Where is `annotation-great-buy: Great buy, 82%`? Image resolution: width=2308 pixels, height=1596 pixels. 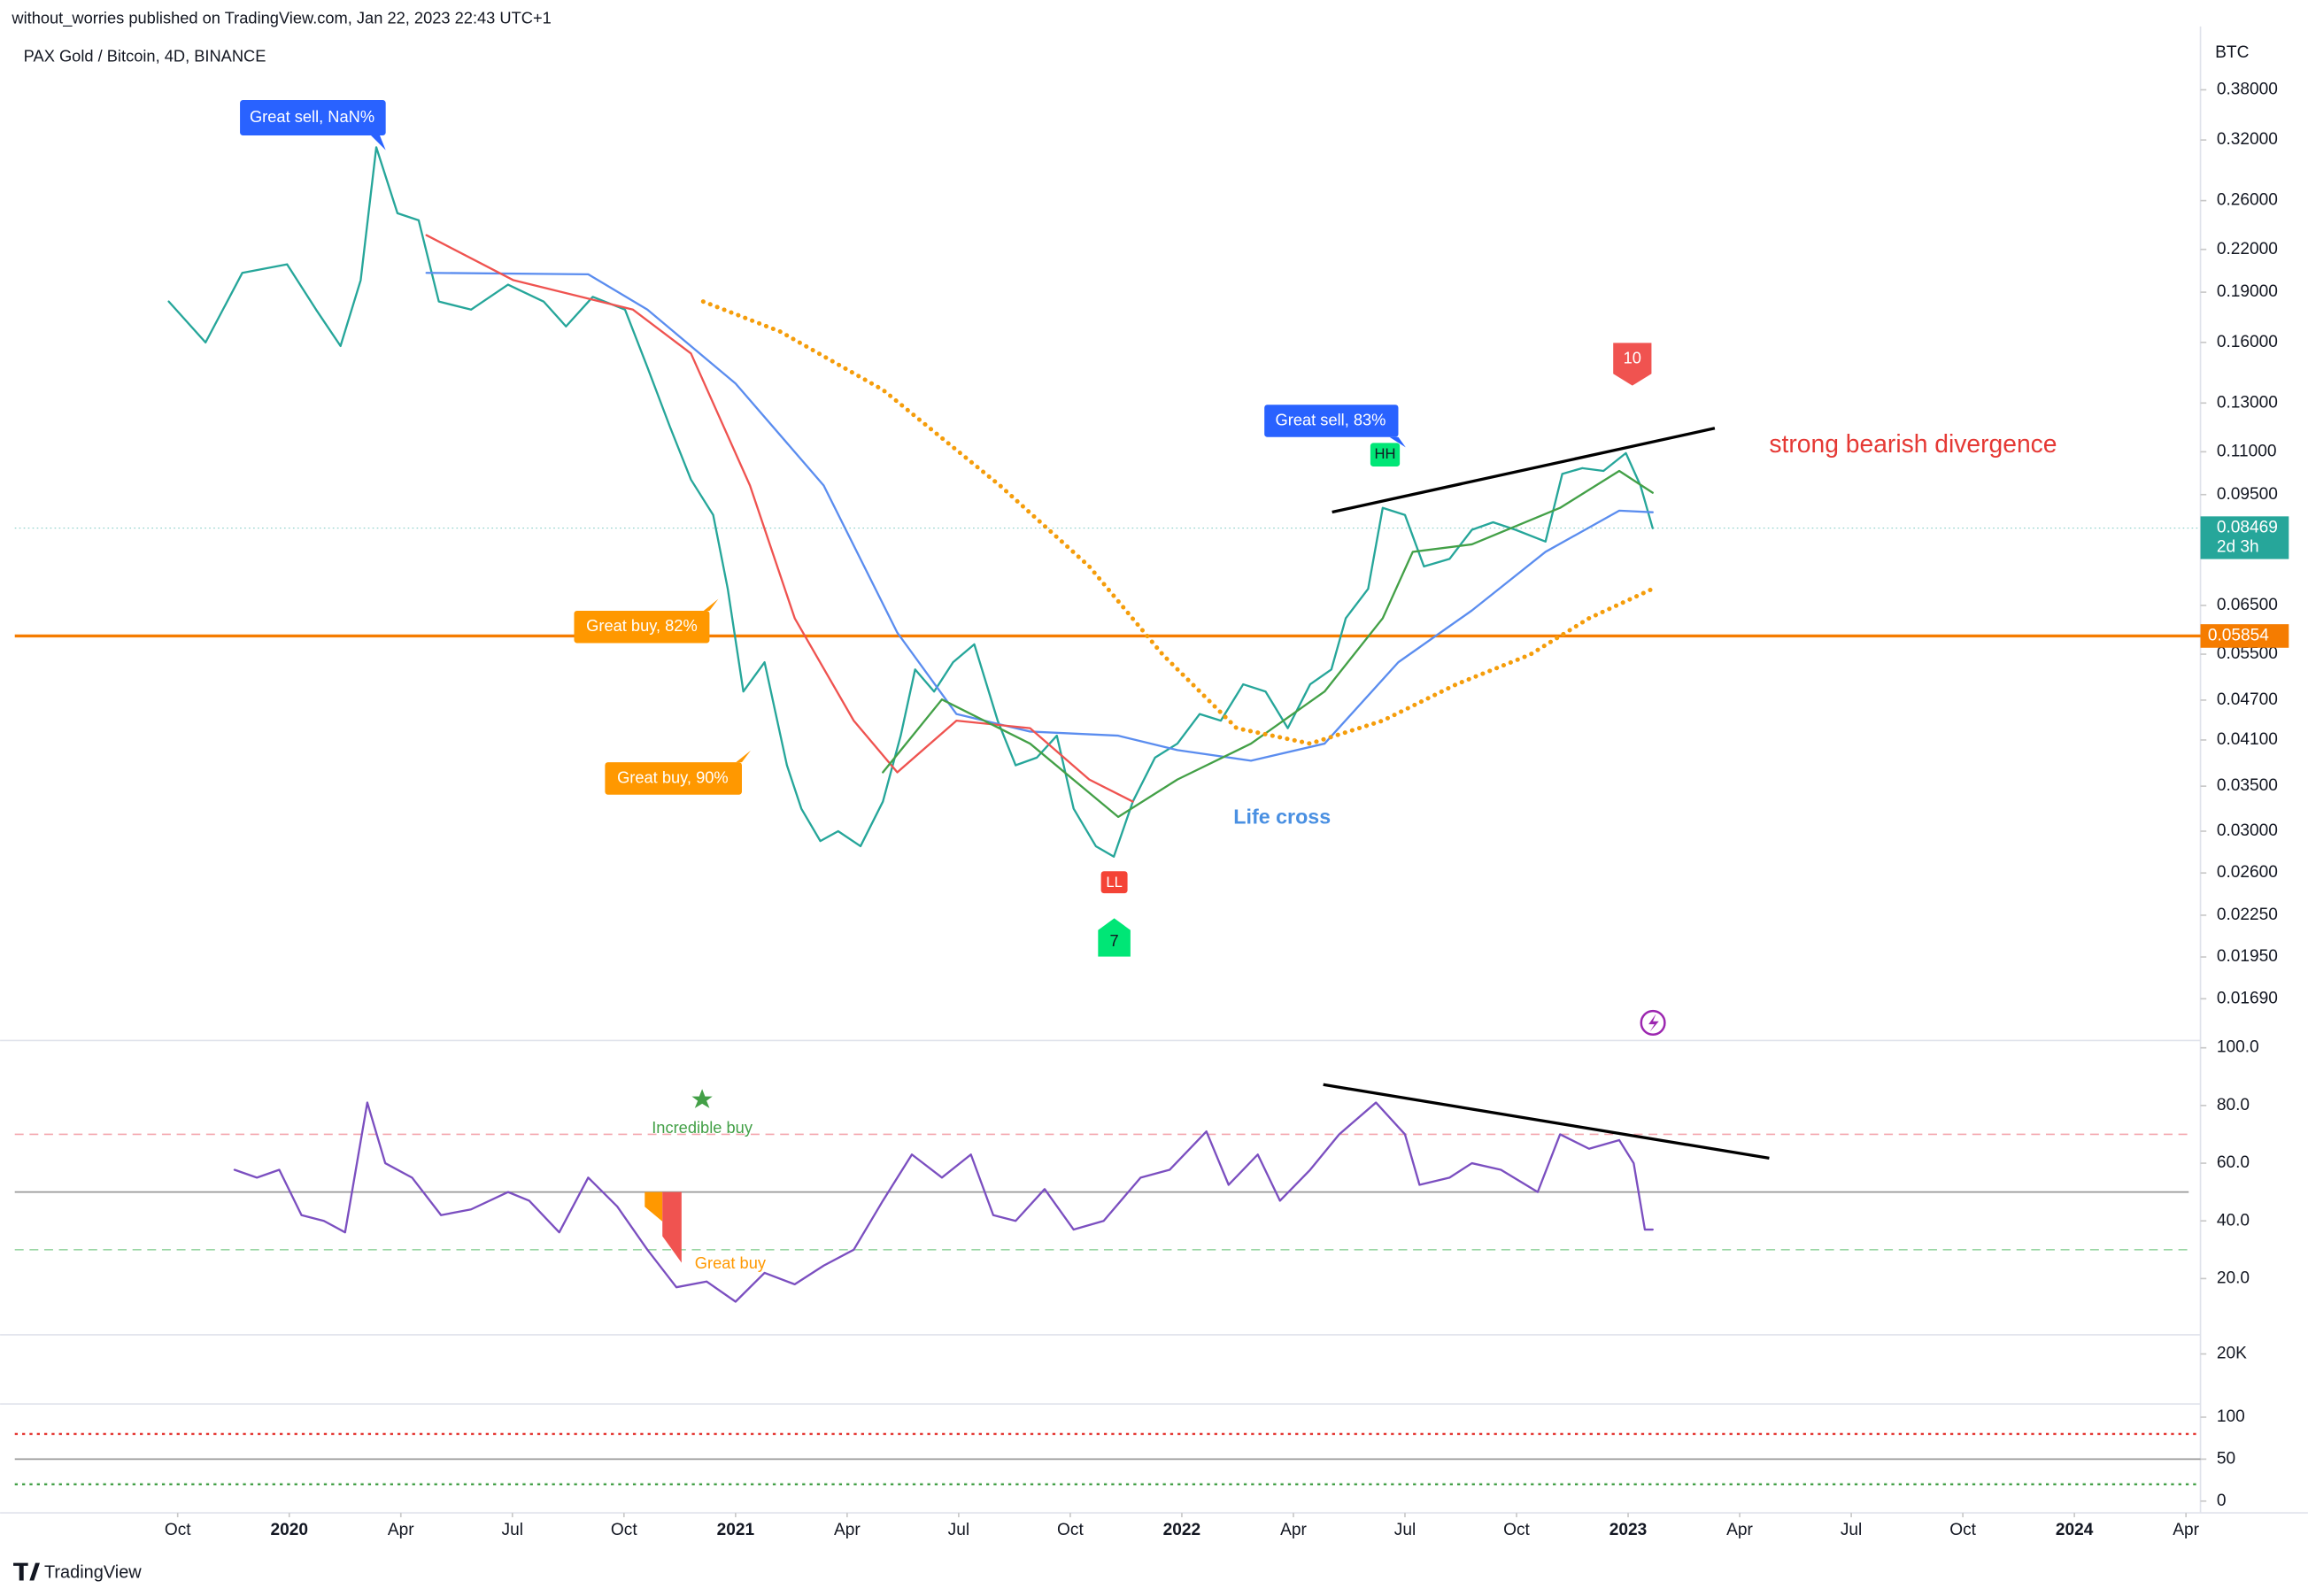 annotation-great-buy: Great buy, 82% is located at coordinates (646, 621).